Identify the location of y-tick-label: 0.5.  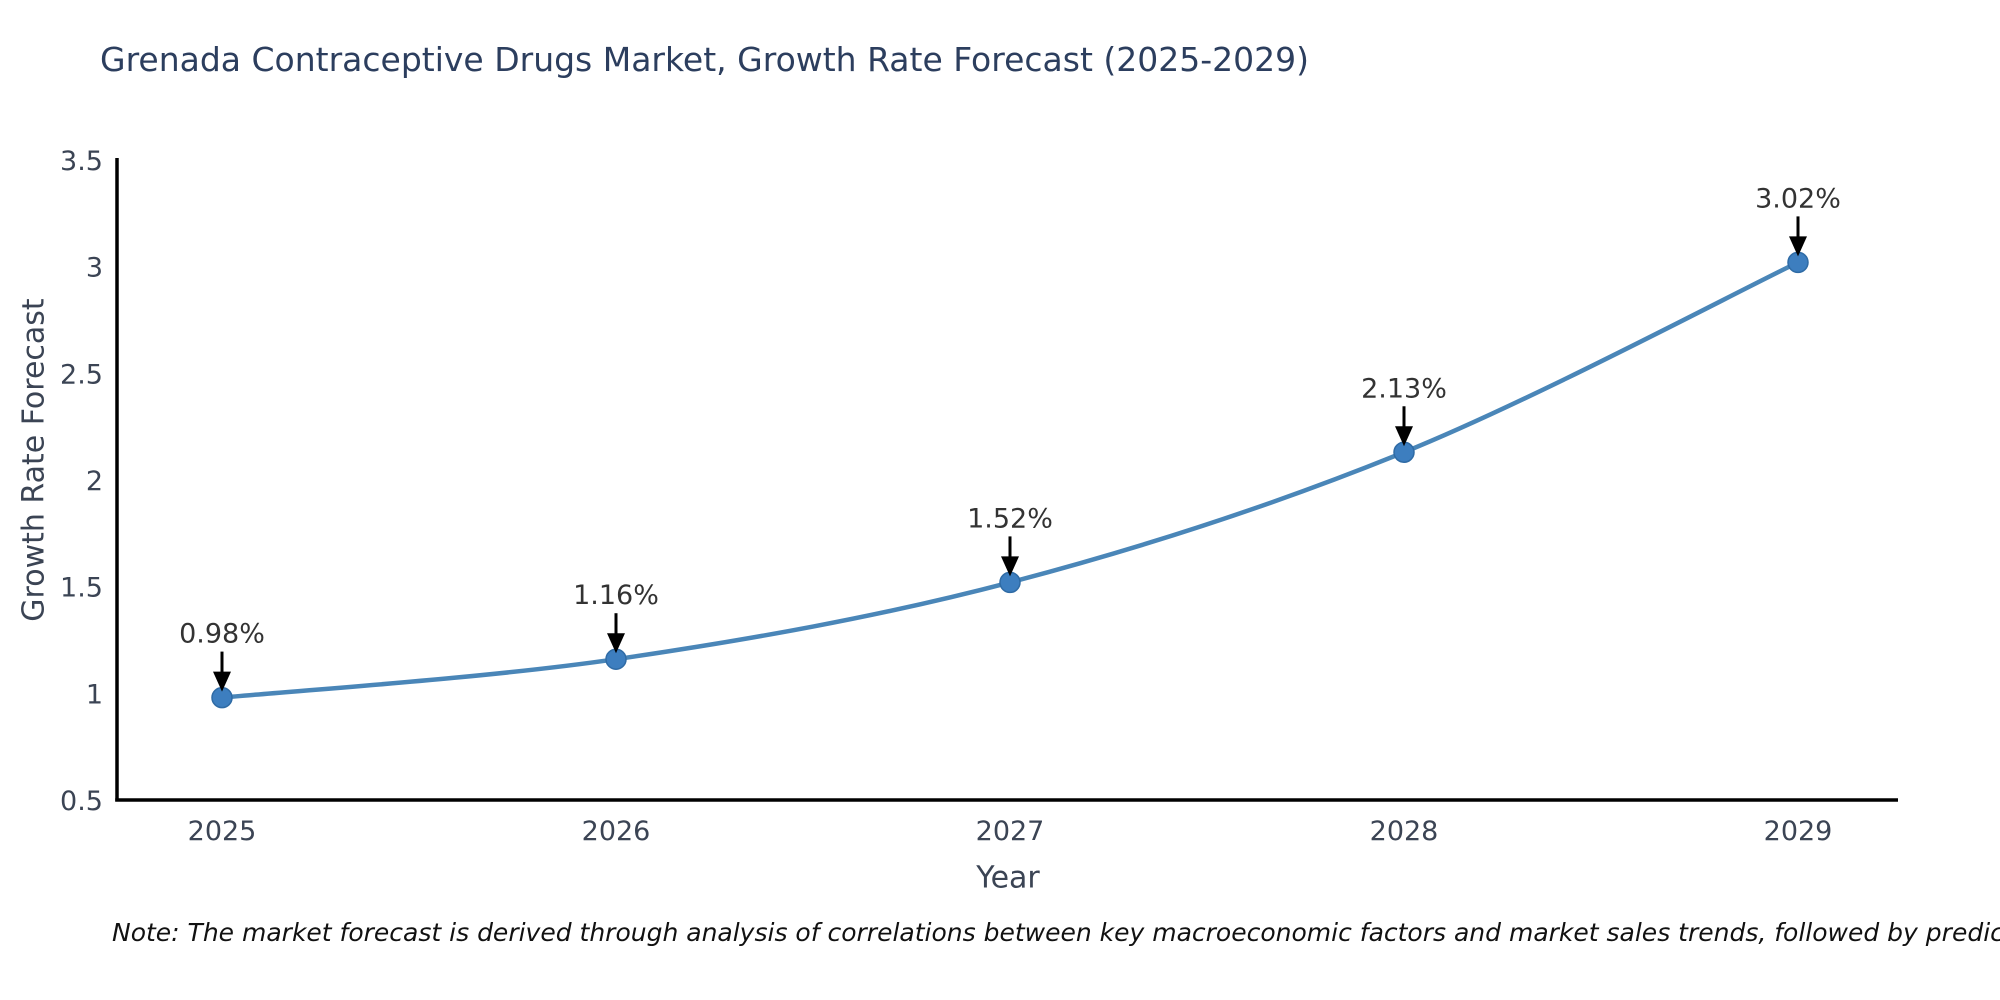
(81, 801).